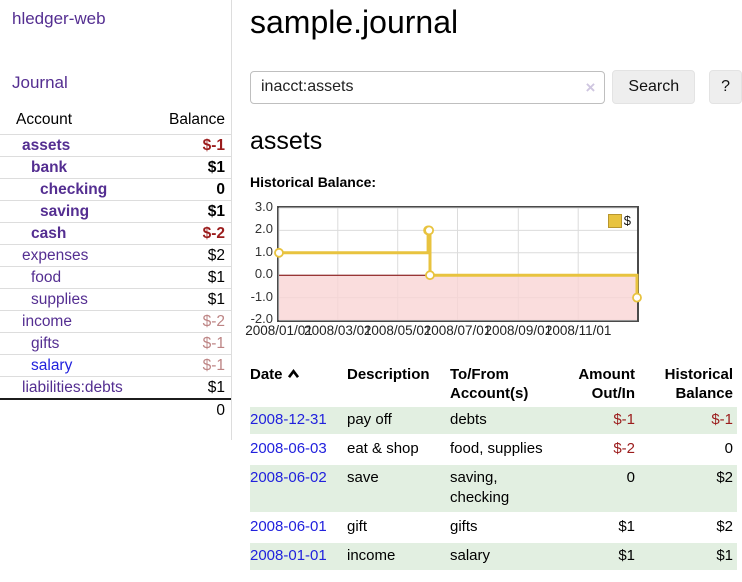  I want to click on register-row: 2008-06-02 save saving, checking 0 $2, so click(493, 488).